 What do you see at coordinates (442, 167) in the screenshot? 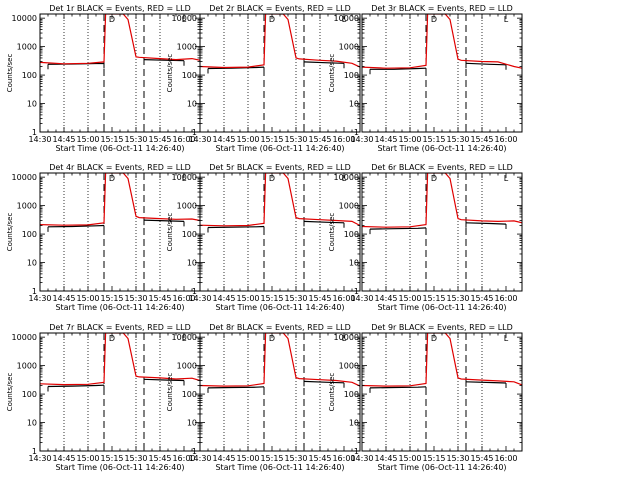
I see `panel-title: Det 6r BLACK = Events, RED = LLD` at bounding box center [442, 167].